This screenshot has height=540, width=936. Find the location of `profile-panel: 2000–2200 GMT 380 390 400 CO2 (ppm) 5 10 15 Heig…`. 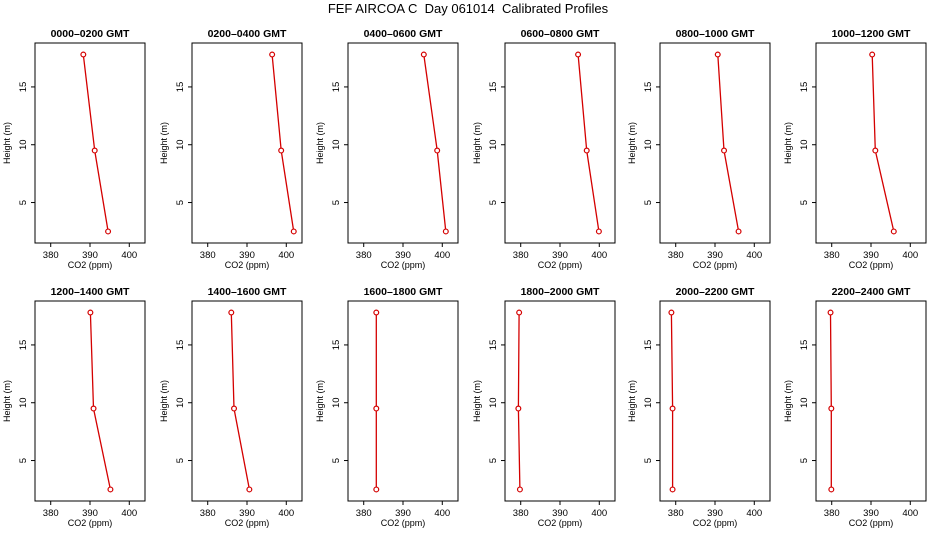

profile-panel: 2000–2200 GMT 380 390 400 CO2 (ppm) 5 10 15 Heig… is located at coordinates (699, 407).